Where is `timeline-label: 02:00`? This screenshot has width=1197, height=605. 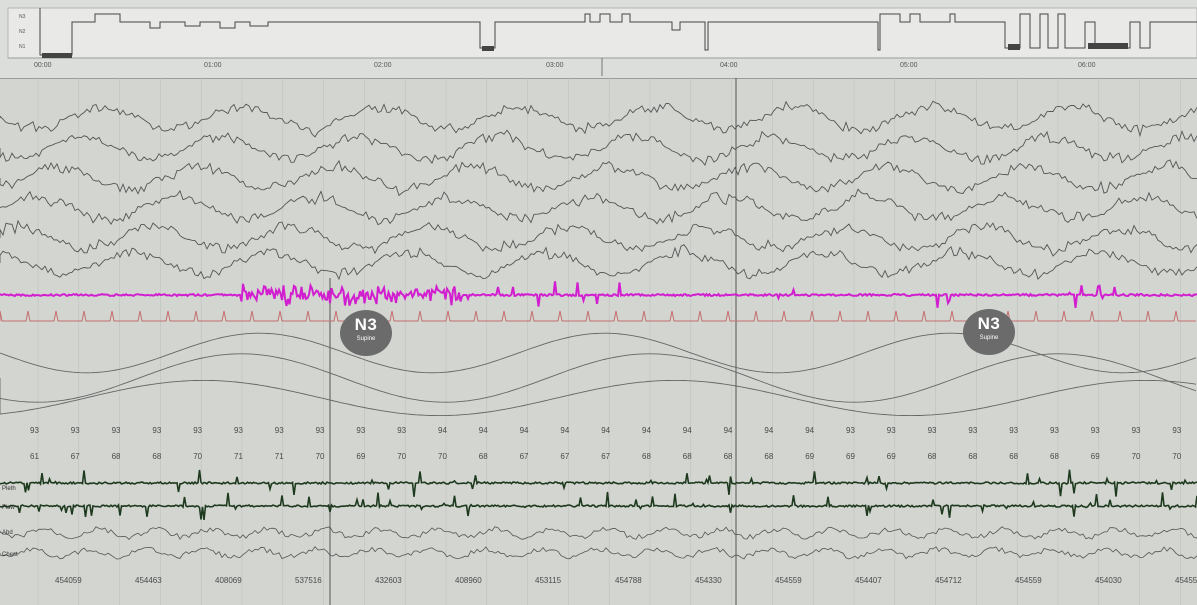
timeline-label: 02:00 is located at coordinates (383, 65).